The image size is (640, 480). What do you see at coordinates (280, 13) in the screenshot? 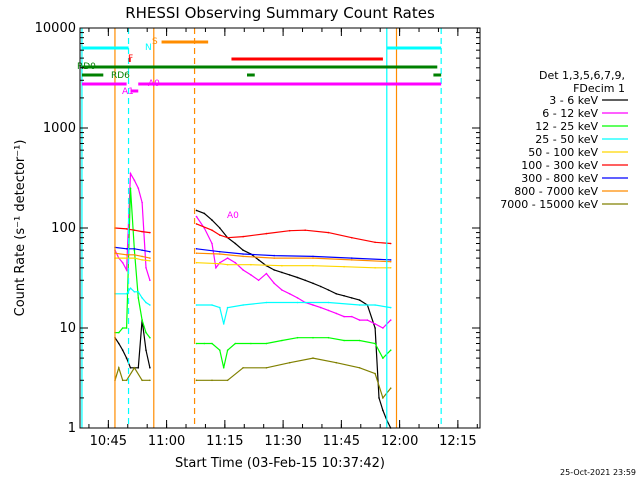
I see `chart-title: RHESSI Observing Summary Count Rates` at bounding box center [280, 13].